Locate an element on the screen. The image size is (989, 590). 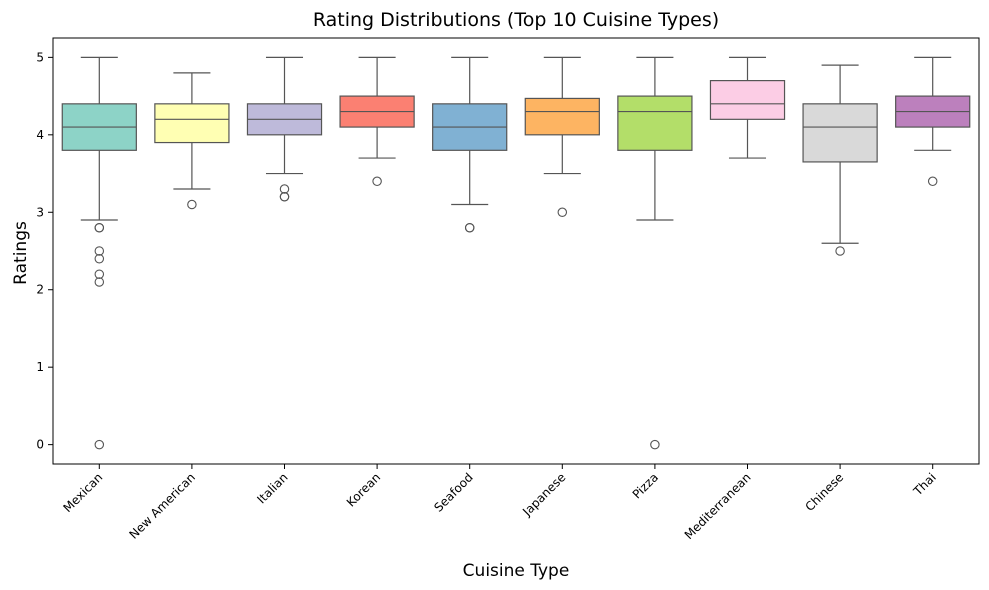
x-tick-label: Chinese is located at coordinates (824, 492).